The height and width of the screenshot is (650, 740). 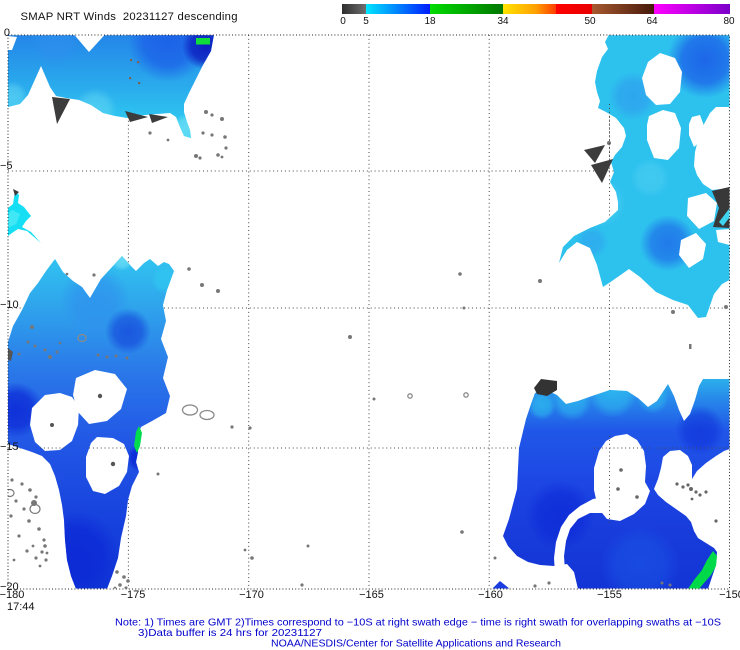 What do you see at coordinates (9, 305) in the screenshot?
I see `svg-text: −10` at bounding box center [9, 305].